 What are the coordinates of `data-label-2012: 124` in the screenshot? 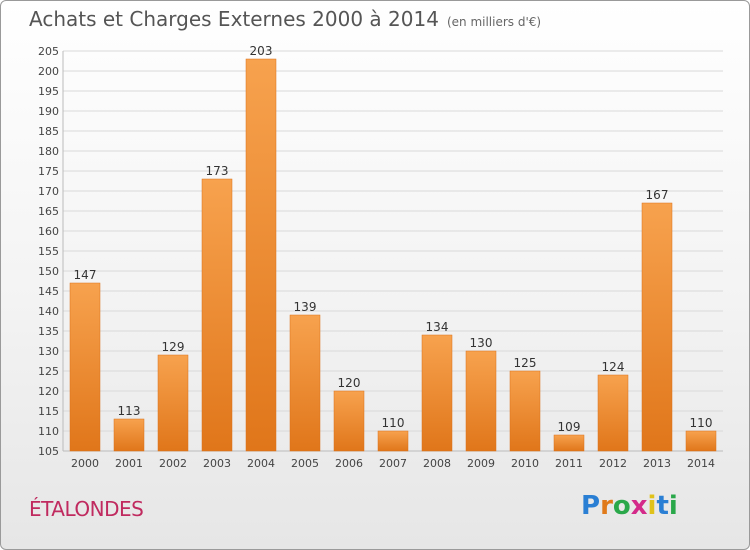 It's located at (613, 367).